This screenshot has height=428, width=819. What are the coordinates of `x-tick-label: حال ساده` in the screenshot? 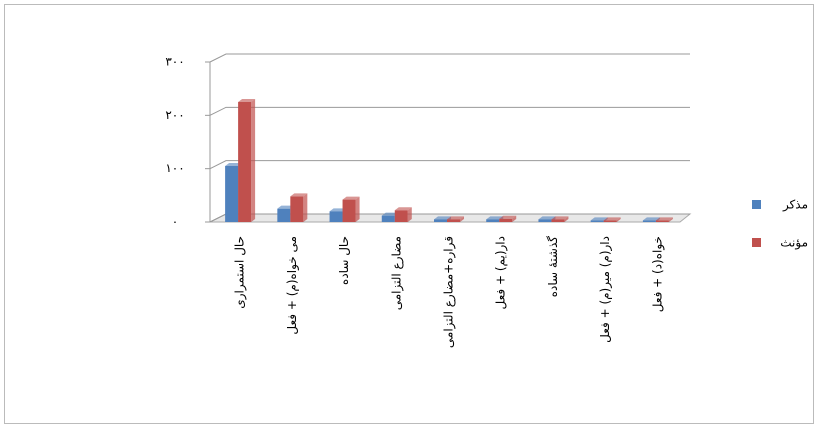 It's located at (344, 260).